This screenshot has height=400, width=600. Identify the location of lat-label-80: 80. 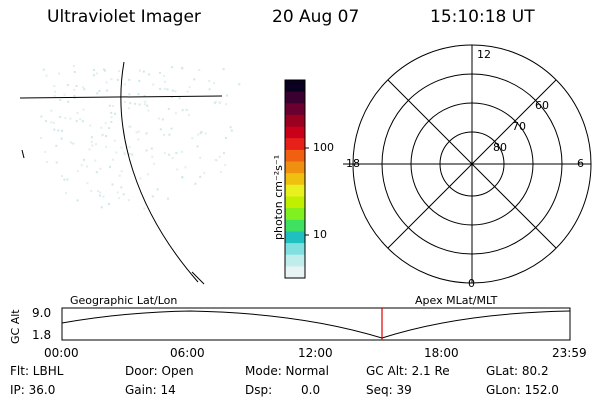
(500, 147).